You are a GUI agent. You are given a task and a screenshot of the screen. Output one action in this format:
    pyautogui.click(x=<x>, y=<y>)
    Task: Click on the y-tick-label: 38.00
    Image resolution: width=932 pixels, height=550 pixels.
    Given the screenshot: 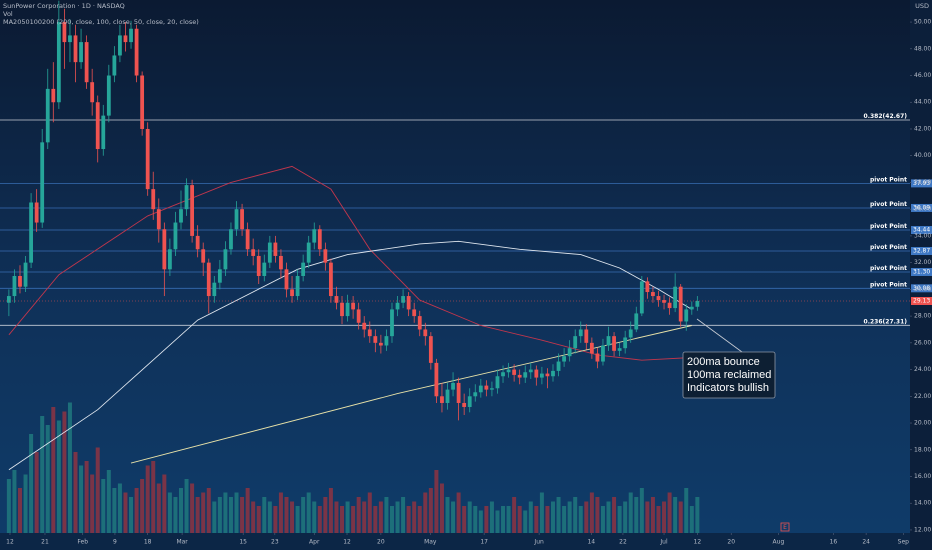 What is the action you would take?
    pyautogui.click(x=922, y=182)
    